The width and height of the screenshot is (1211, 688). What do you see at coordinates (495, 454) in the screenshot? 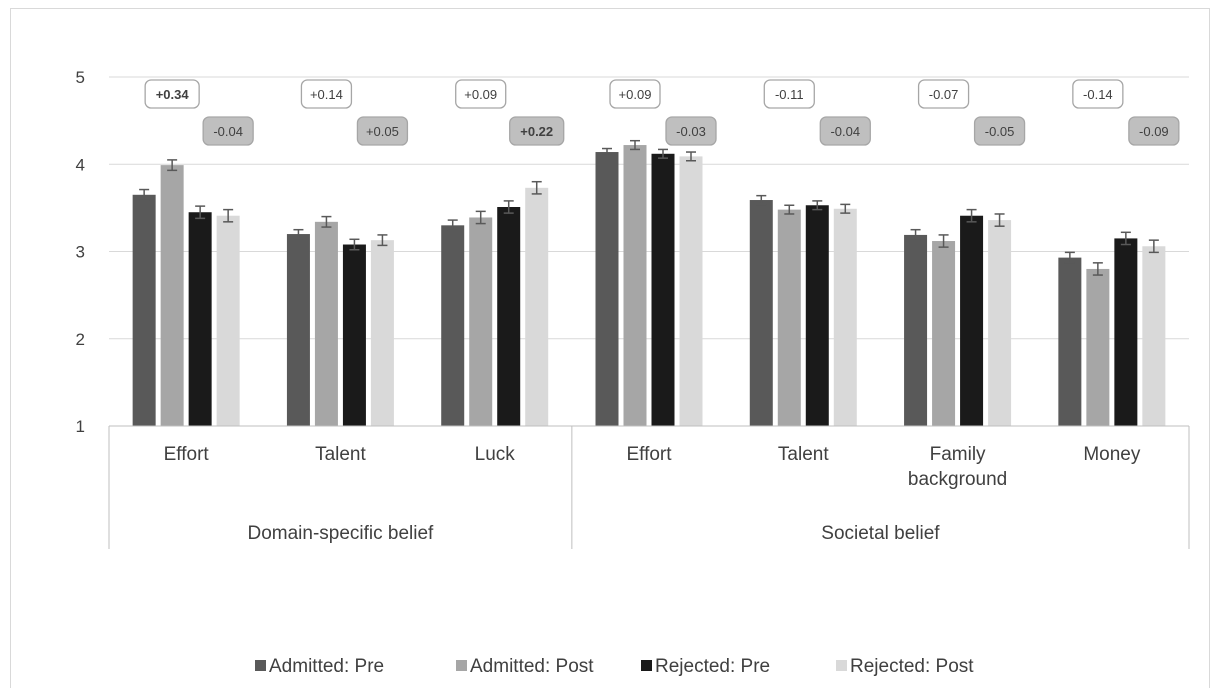
I see `category-label: Luck` at bounding box center [495, 454].